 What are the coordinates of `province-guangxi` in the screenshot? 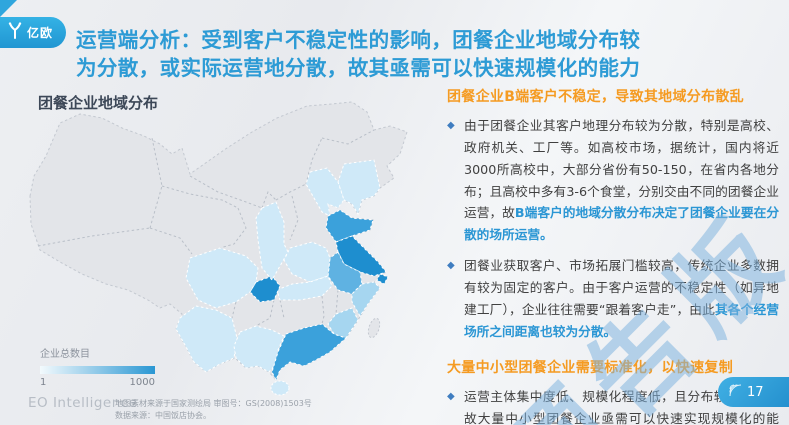 It's located at (259, 349).